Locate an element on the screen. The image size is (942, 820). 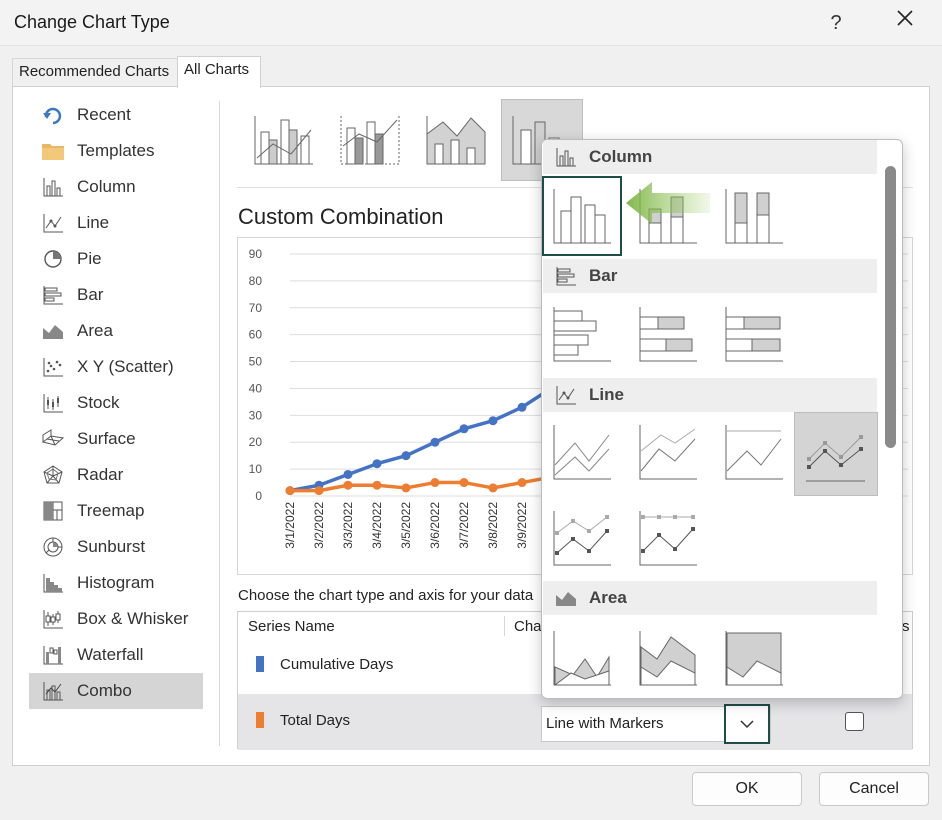
category-label: Recent is located at coordinates (104, 114).